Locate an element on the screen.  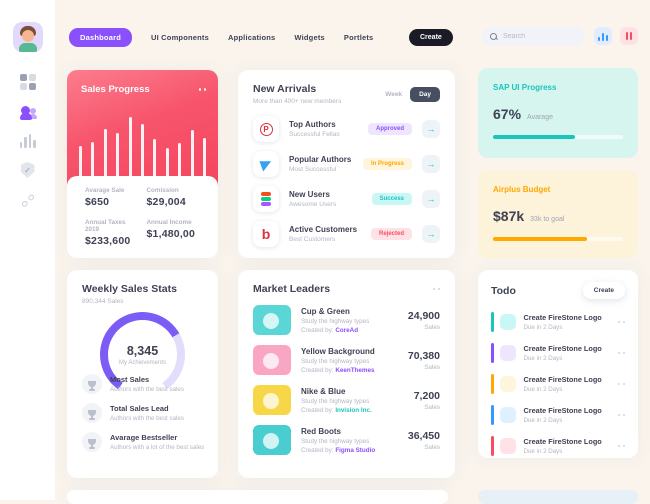
chart-icon-button is located at coordinates (603, 36).